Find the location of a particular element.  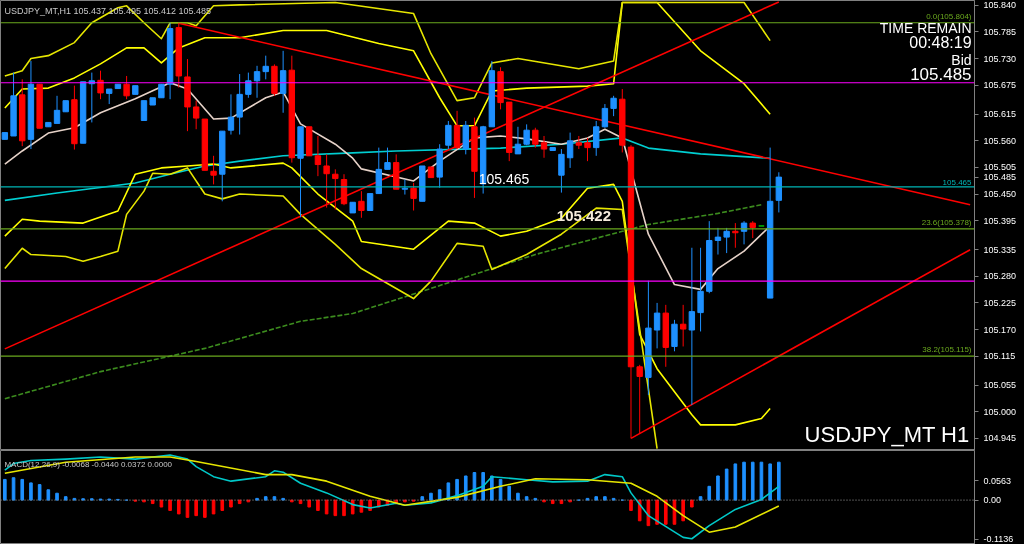

ref-line-label: 0.0(105.804) is located at coordinates (949, 16).